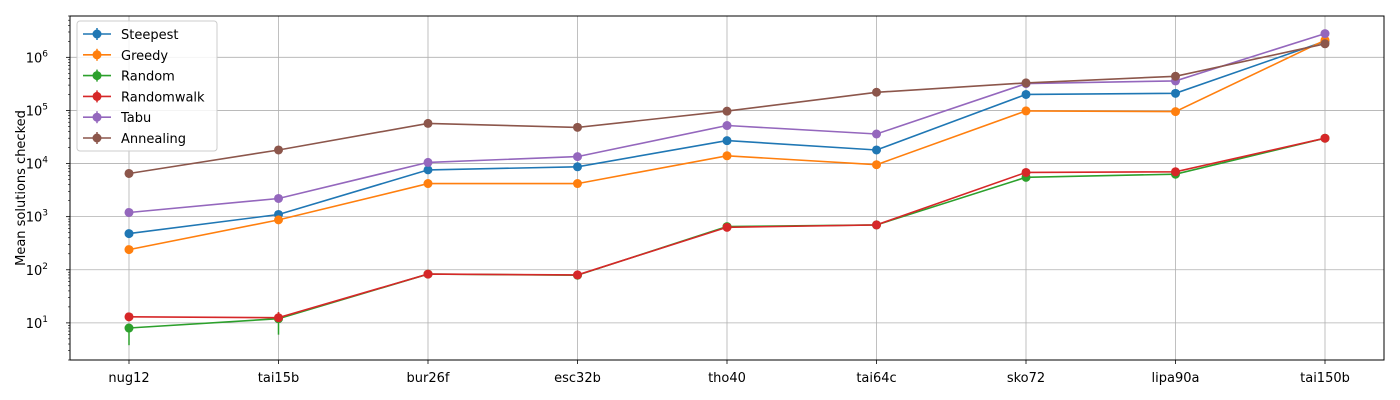 The height and width of the screenshot is (400, 1400). Describe the element at coordinates (45, 320) in the screenshot. I see `y-tick-exponent: 1` at that location.